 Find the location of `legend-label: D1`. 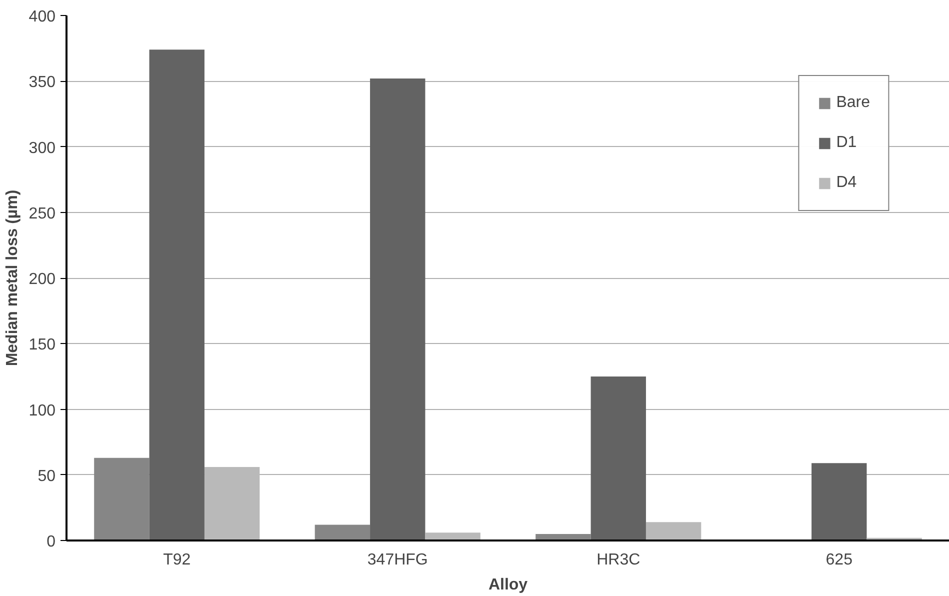

legend-label: D1 is located at coordinates (846, 143).